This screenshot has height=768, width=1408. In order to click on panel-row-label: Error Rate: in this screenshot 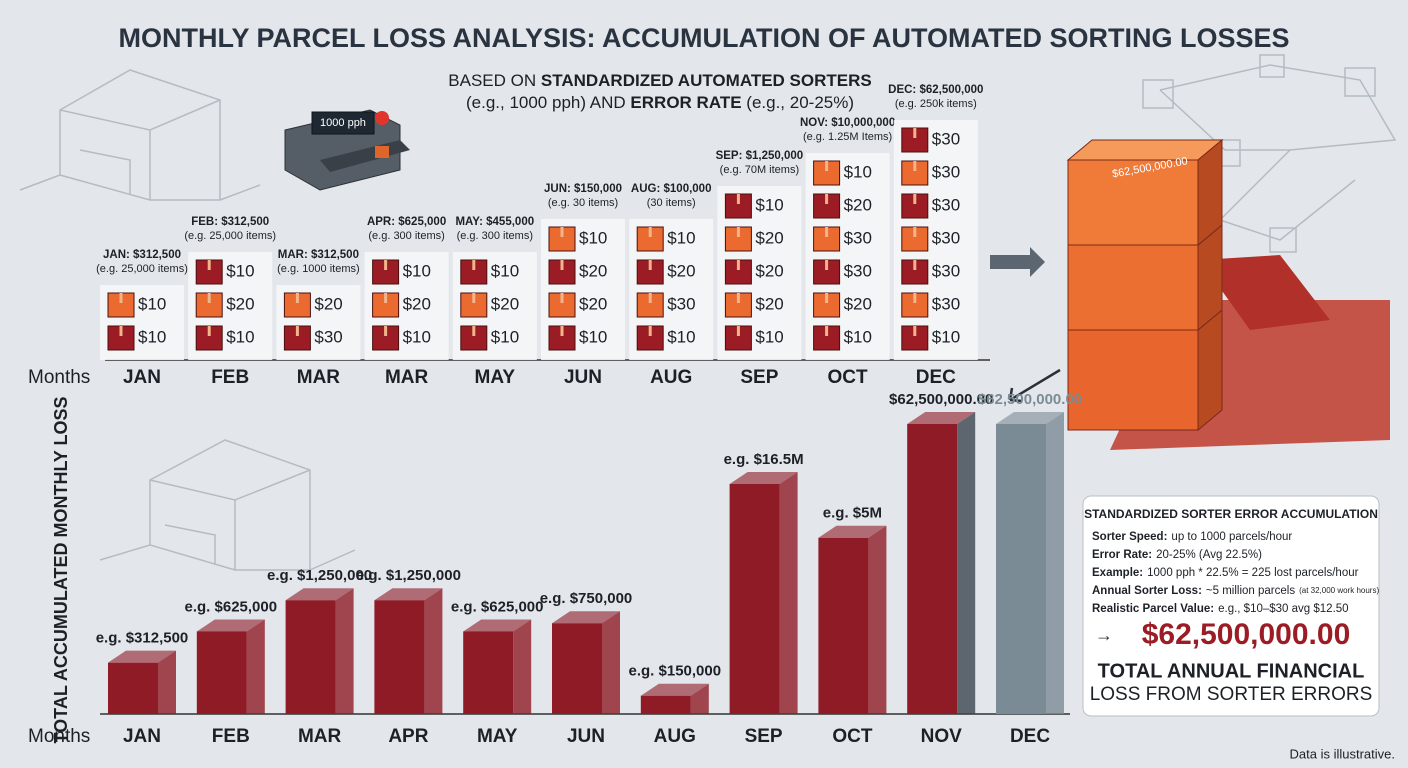, I will do `click(1122, 555)`.